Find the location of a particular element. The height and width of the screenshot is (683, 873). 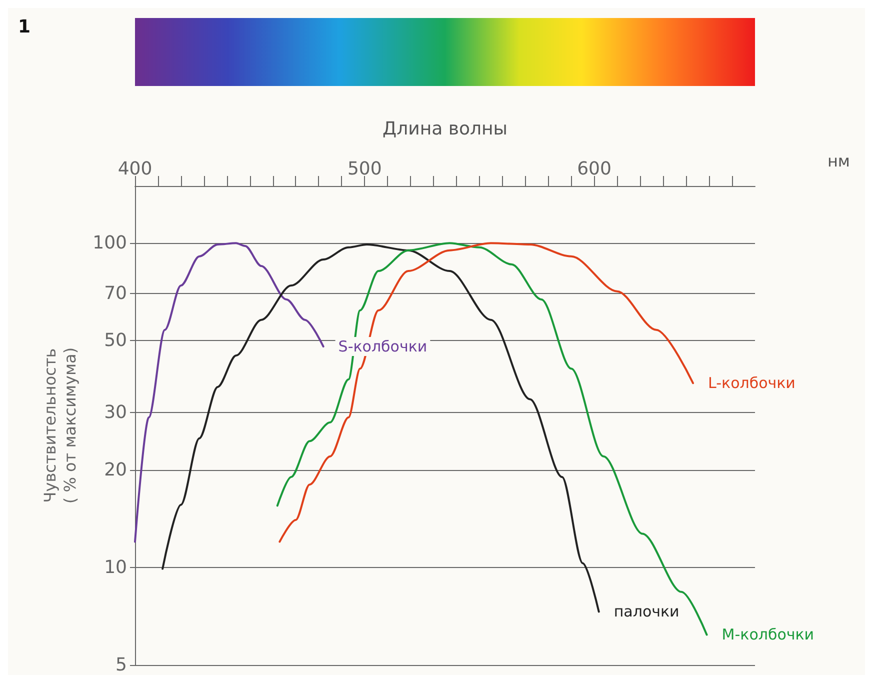

y-tick-label: 30 is located at coordinates (115, 413).